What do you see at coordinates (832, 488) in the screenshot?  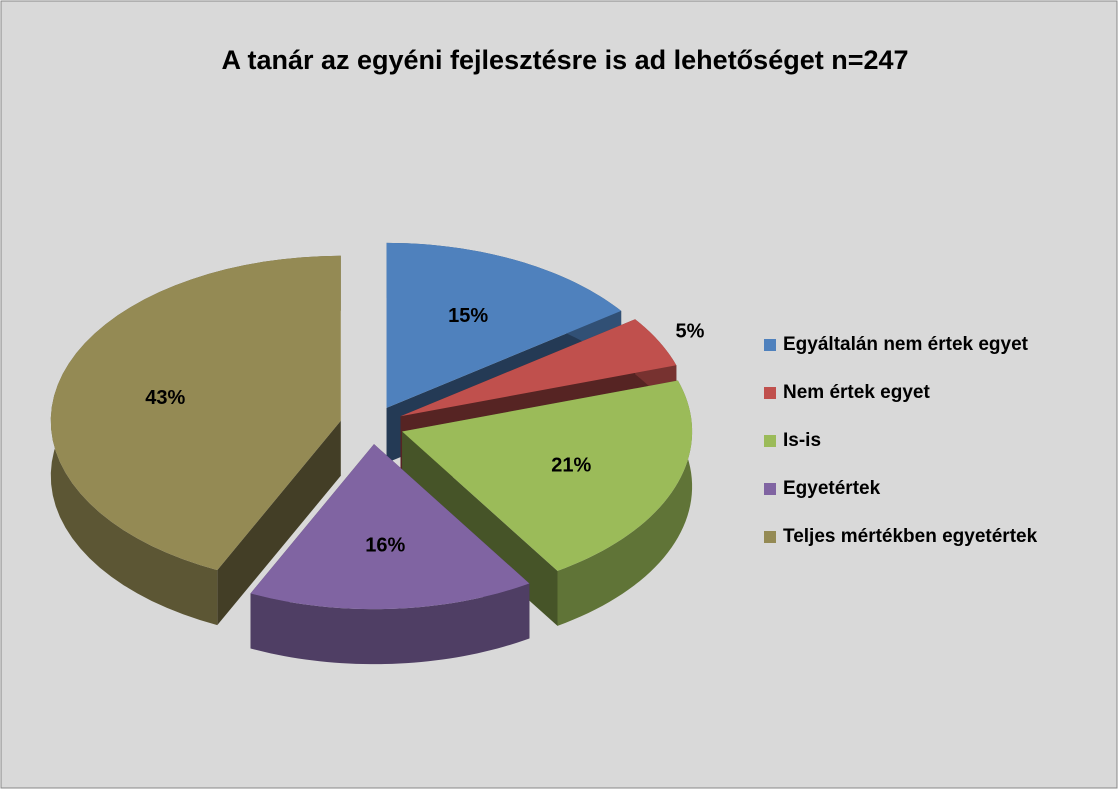 I see `legend-label: Egyetértek` at bounding box center [832, 488].